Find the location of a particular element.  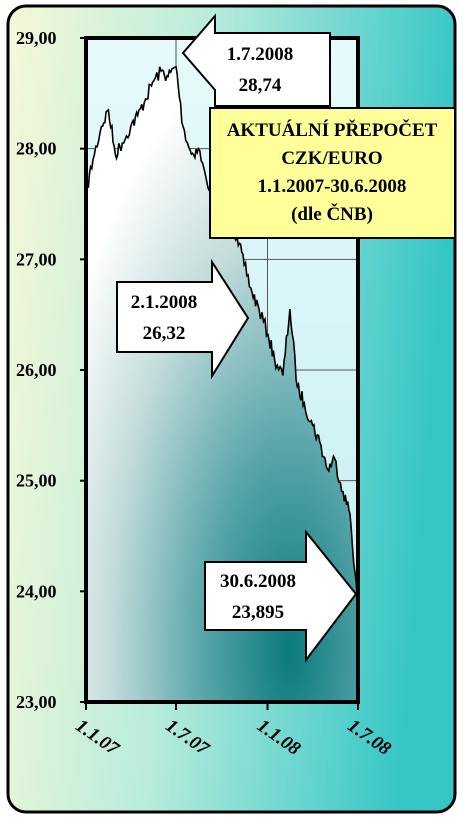

callout-jan2008-arrow is located at coordinates (183, 319).